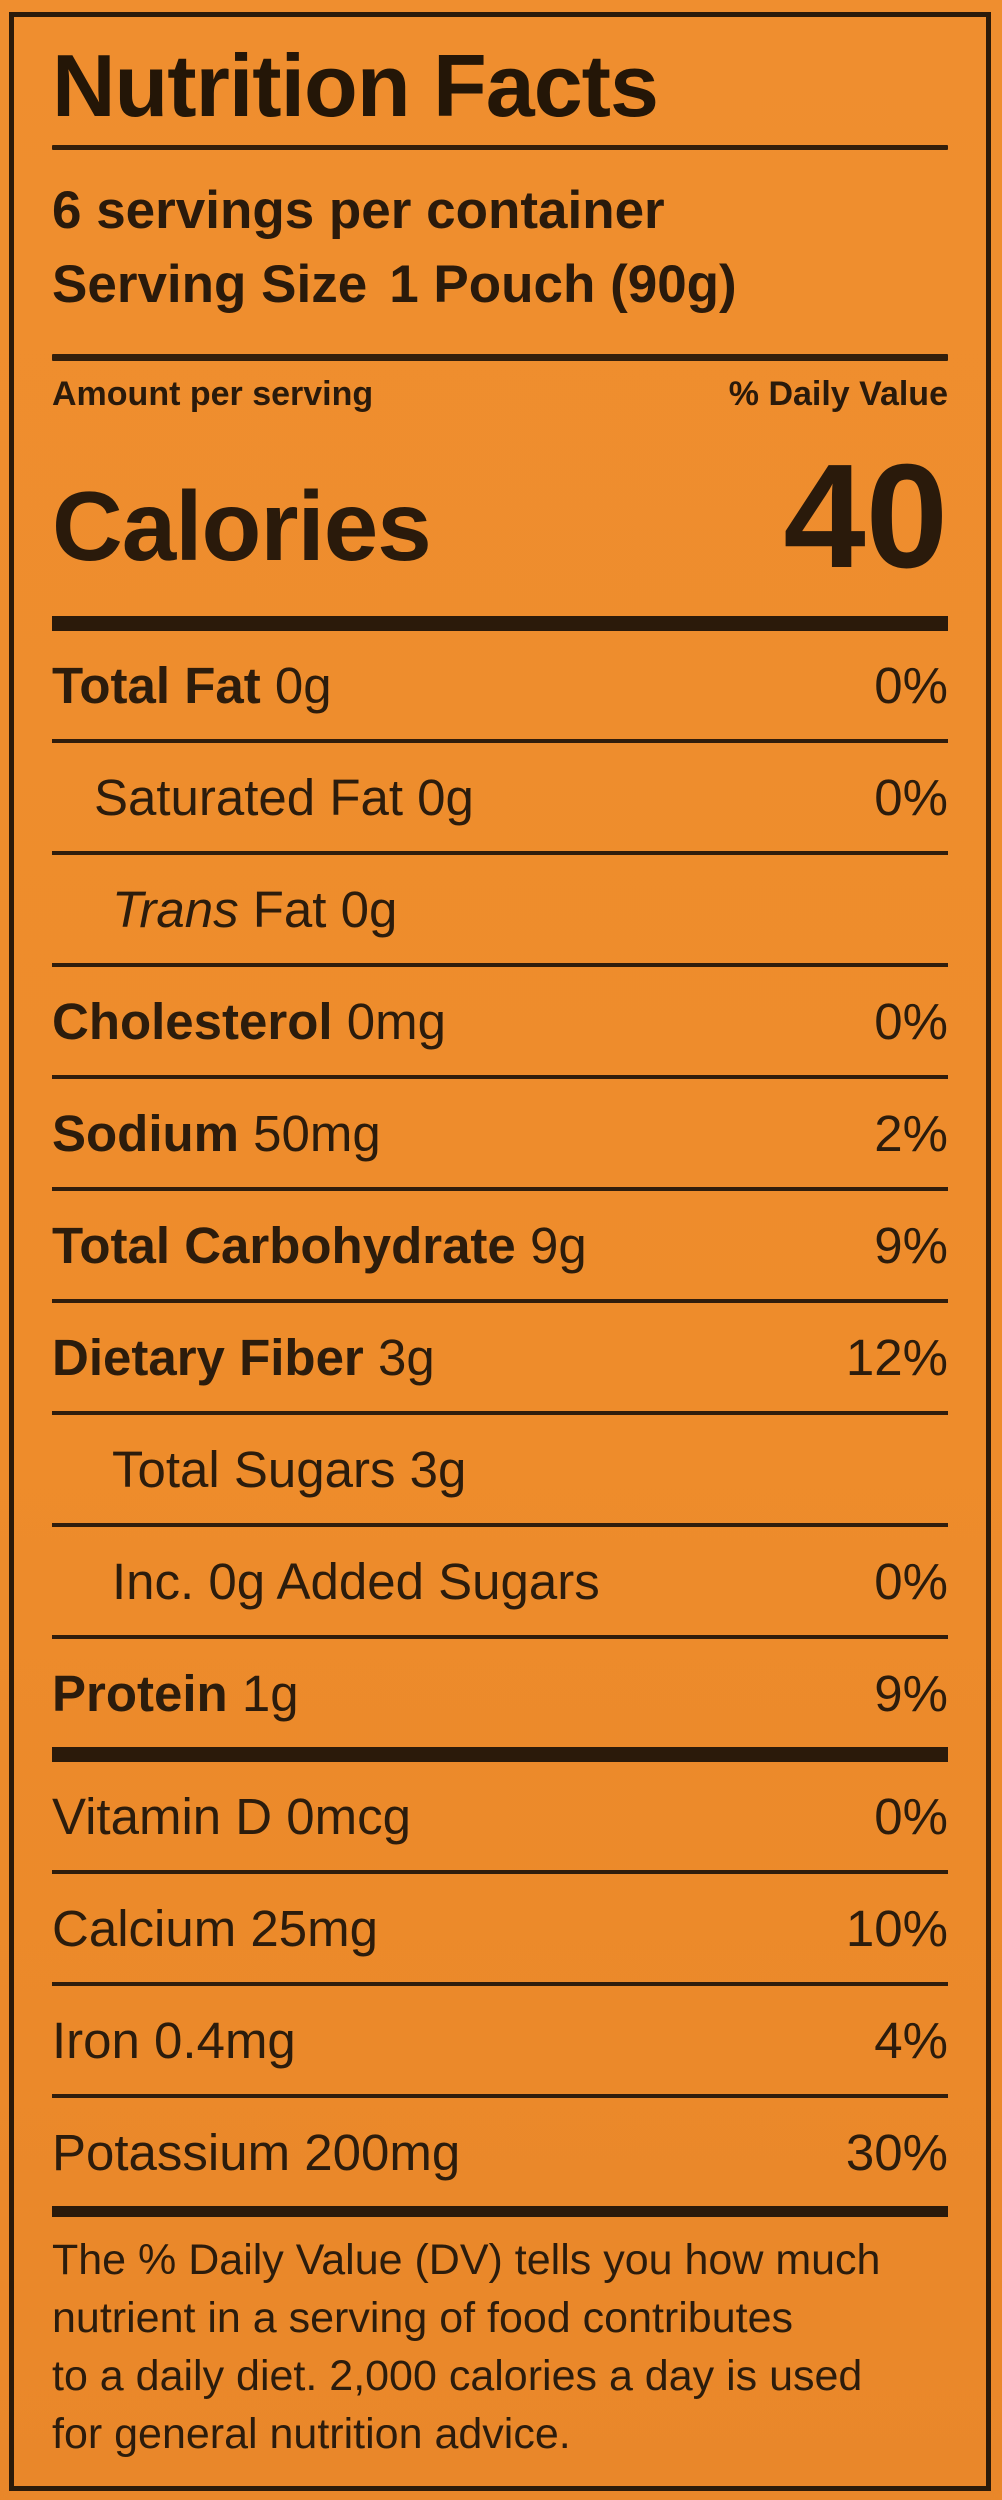  I want to click on nutrient-row-iron: Iron 0.4mg 4%, so click(500, 2040).